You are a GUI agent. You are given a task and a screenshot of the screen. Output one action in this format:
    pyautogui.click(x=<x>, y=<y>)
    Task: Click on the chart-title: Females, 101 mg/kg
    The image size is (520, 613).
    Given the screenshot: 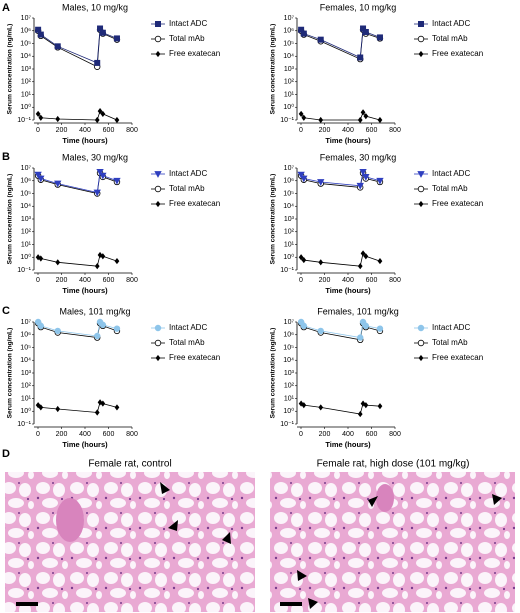 What is the action you would take?
    pyautogui.click(x=358, y=311)
    